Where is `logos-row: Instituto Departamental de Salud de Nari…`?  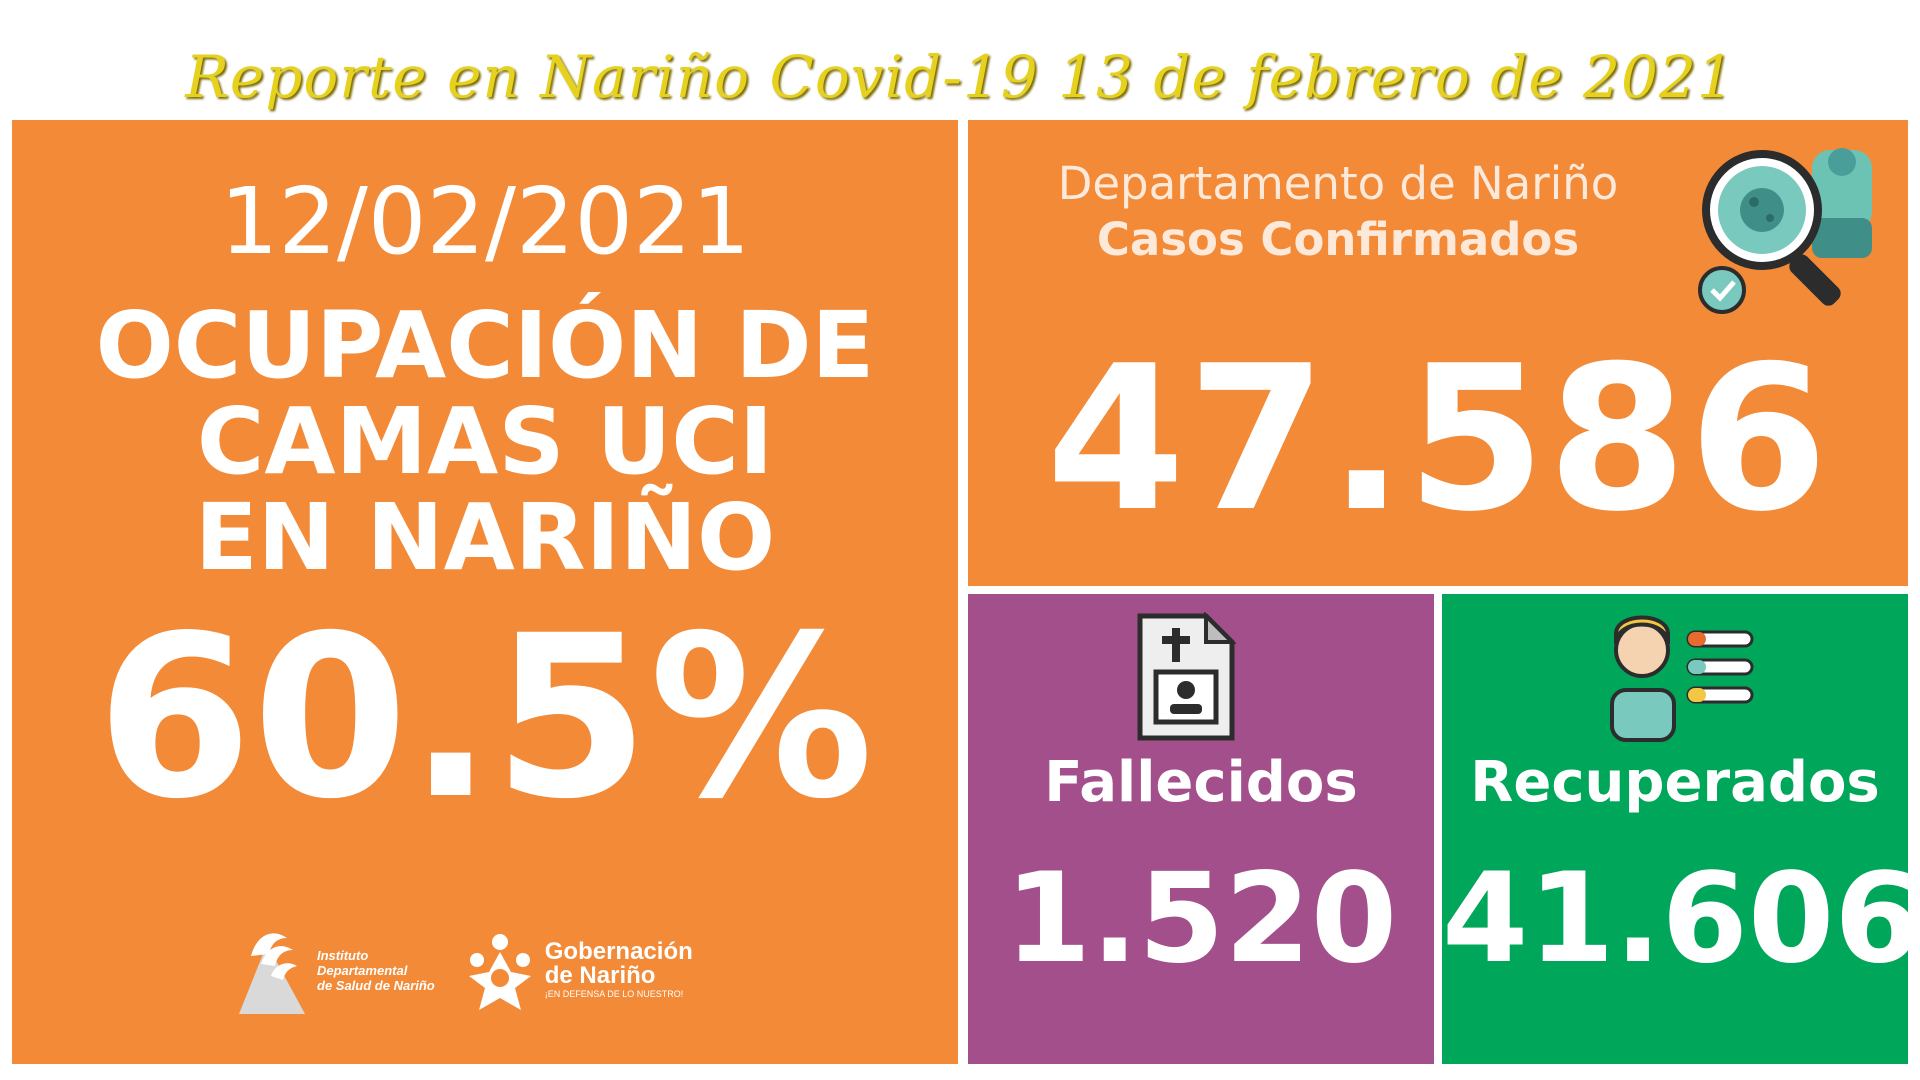 logos-row: Instituto Departamental de Salud de Nari… is located at coordinates (497, 970).